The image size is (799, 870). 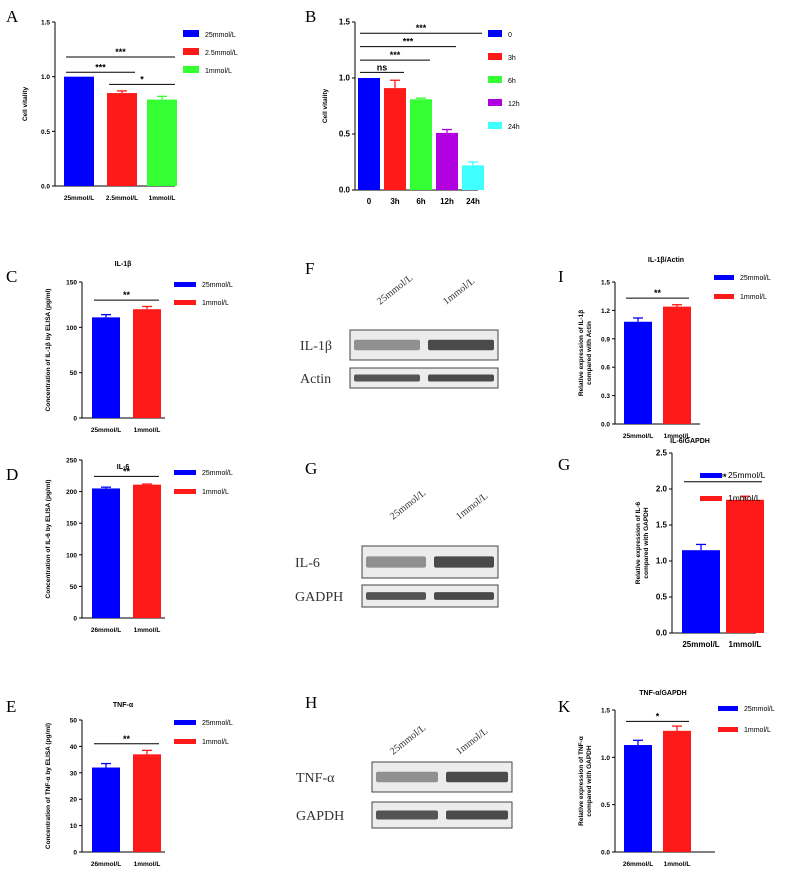 I want to click on blot-band, so click(x=461, y=378).